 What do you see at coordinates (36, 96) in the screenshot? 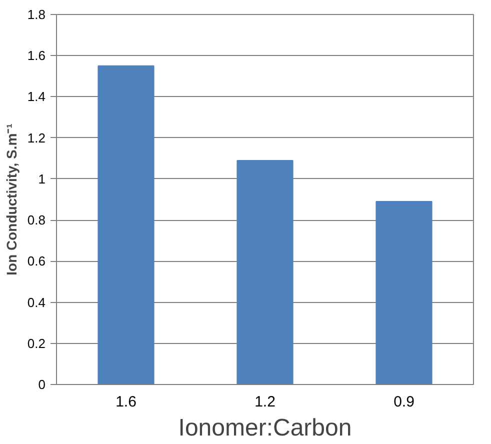
I see `y-tick-label: 1.4` at bounding box center [36, 96].